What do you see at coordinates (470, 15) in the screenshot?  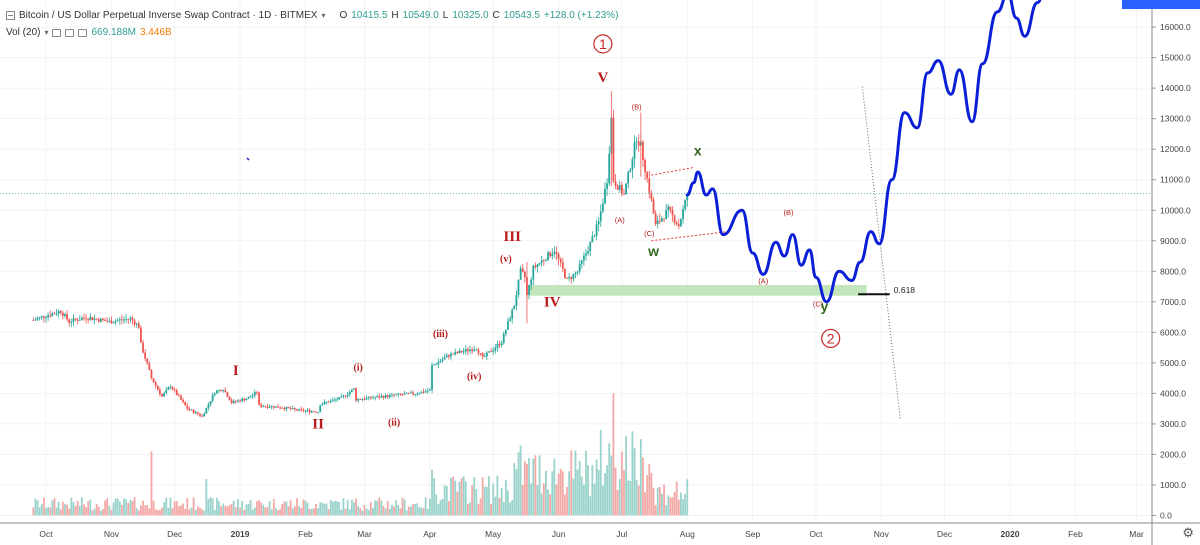 I see `ohlc-low: 10325.0` at bounding box center [470, 15].